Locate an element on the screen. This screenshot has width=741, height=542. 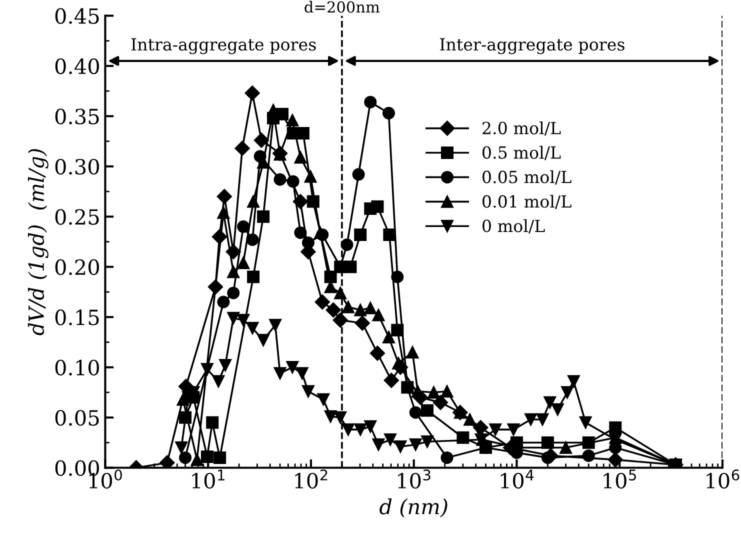
y-tick-label: 0.40 is located at coordinates (77, 66).